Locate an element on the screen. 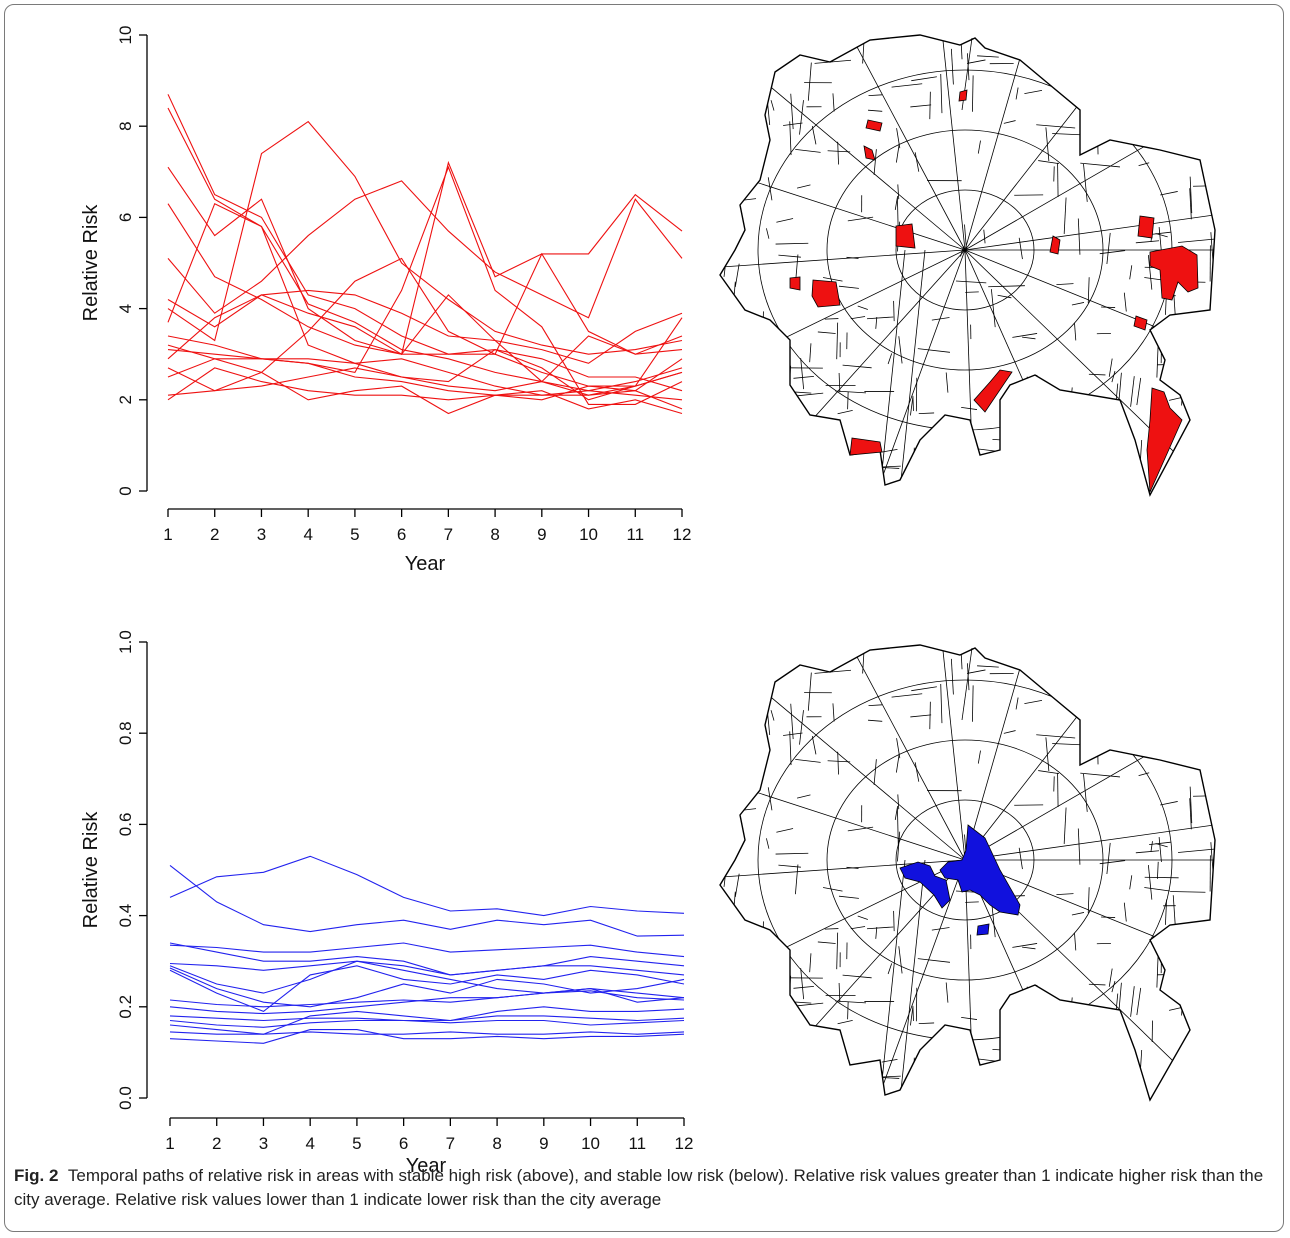 This screenshot has height=1238, width=1290. high-risk-areas is located at coordinates (994, 291).